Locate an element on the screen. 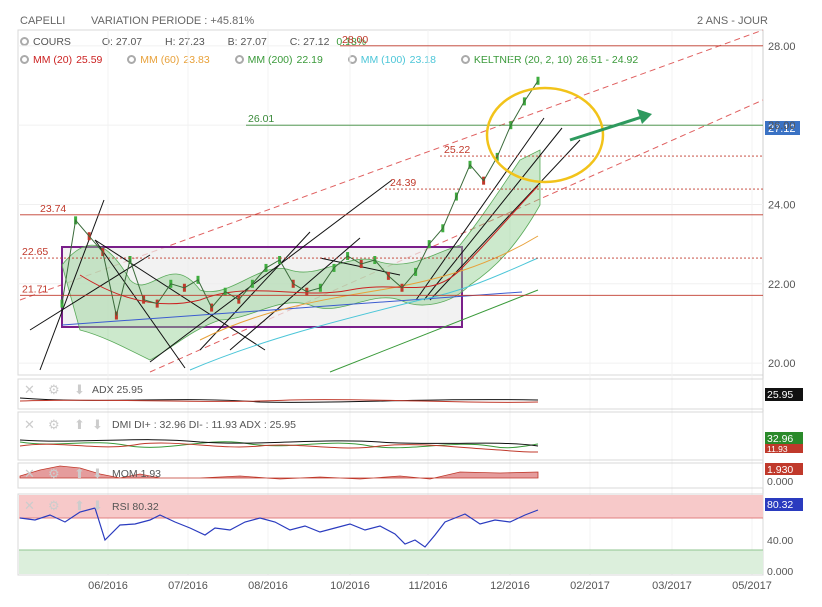 The image size is (822, 607). adx-badge is located at coordinates (784, 394).